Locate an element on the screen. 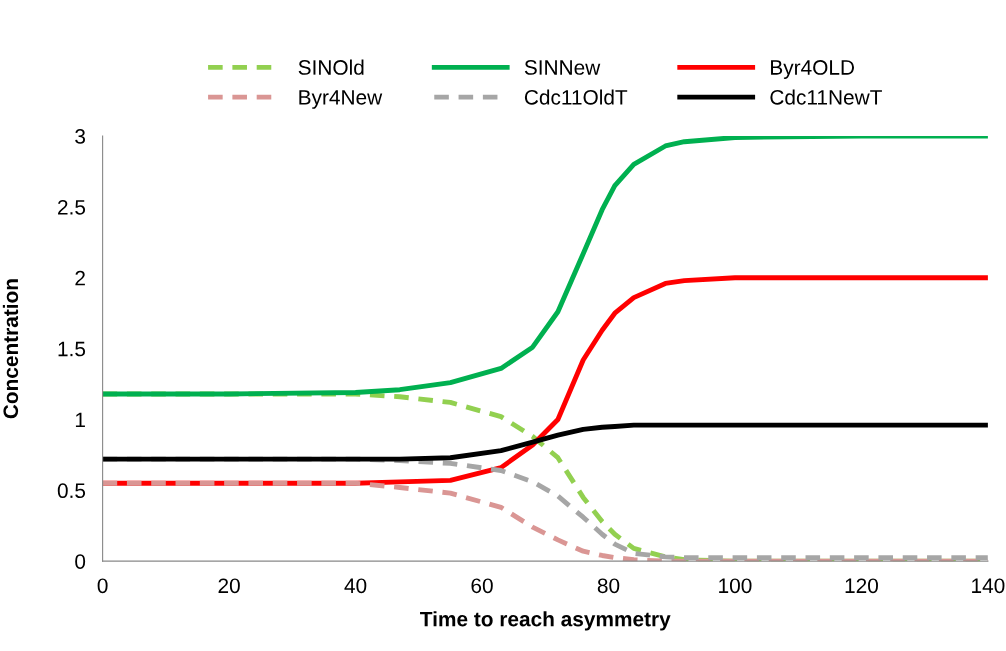 The image size is (1006, 651). x-tick-label: 140 is located at coordinates (988, 586).